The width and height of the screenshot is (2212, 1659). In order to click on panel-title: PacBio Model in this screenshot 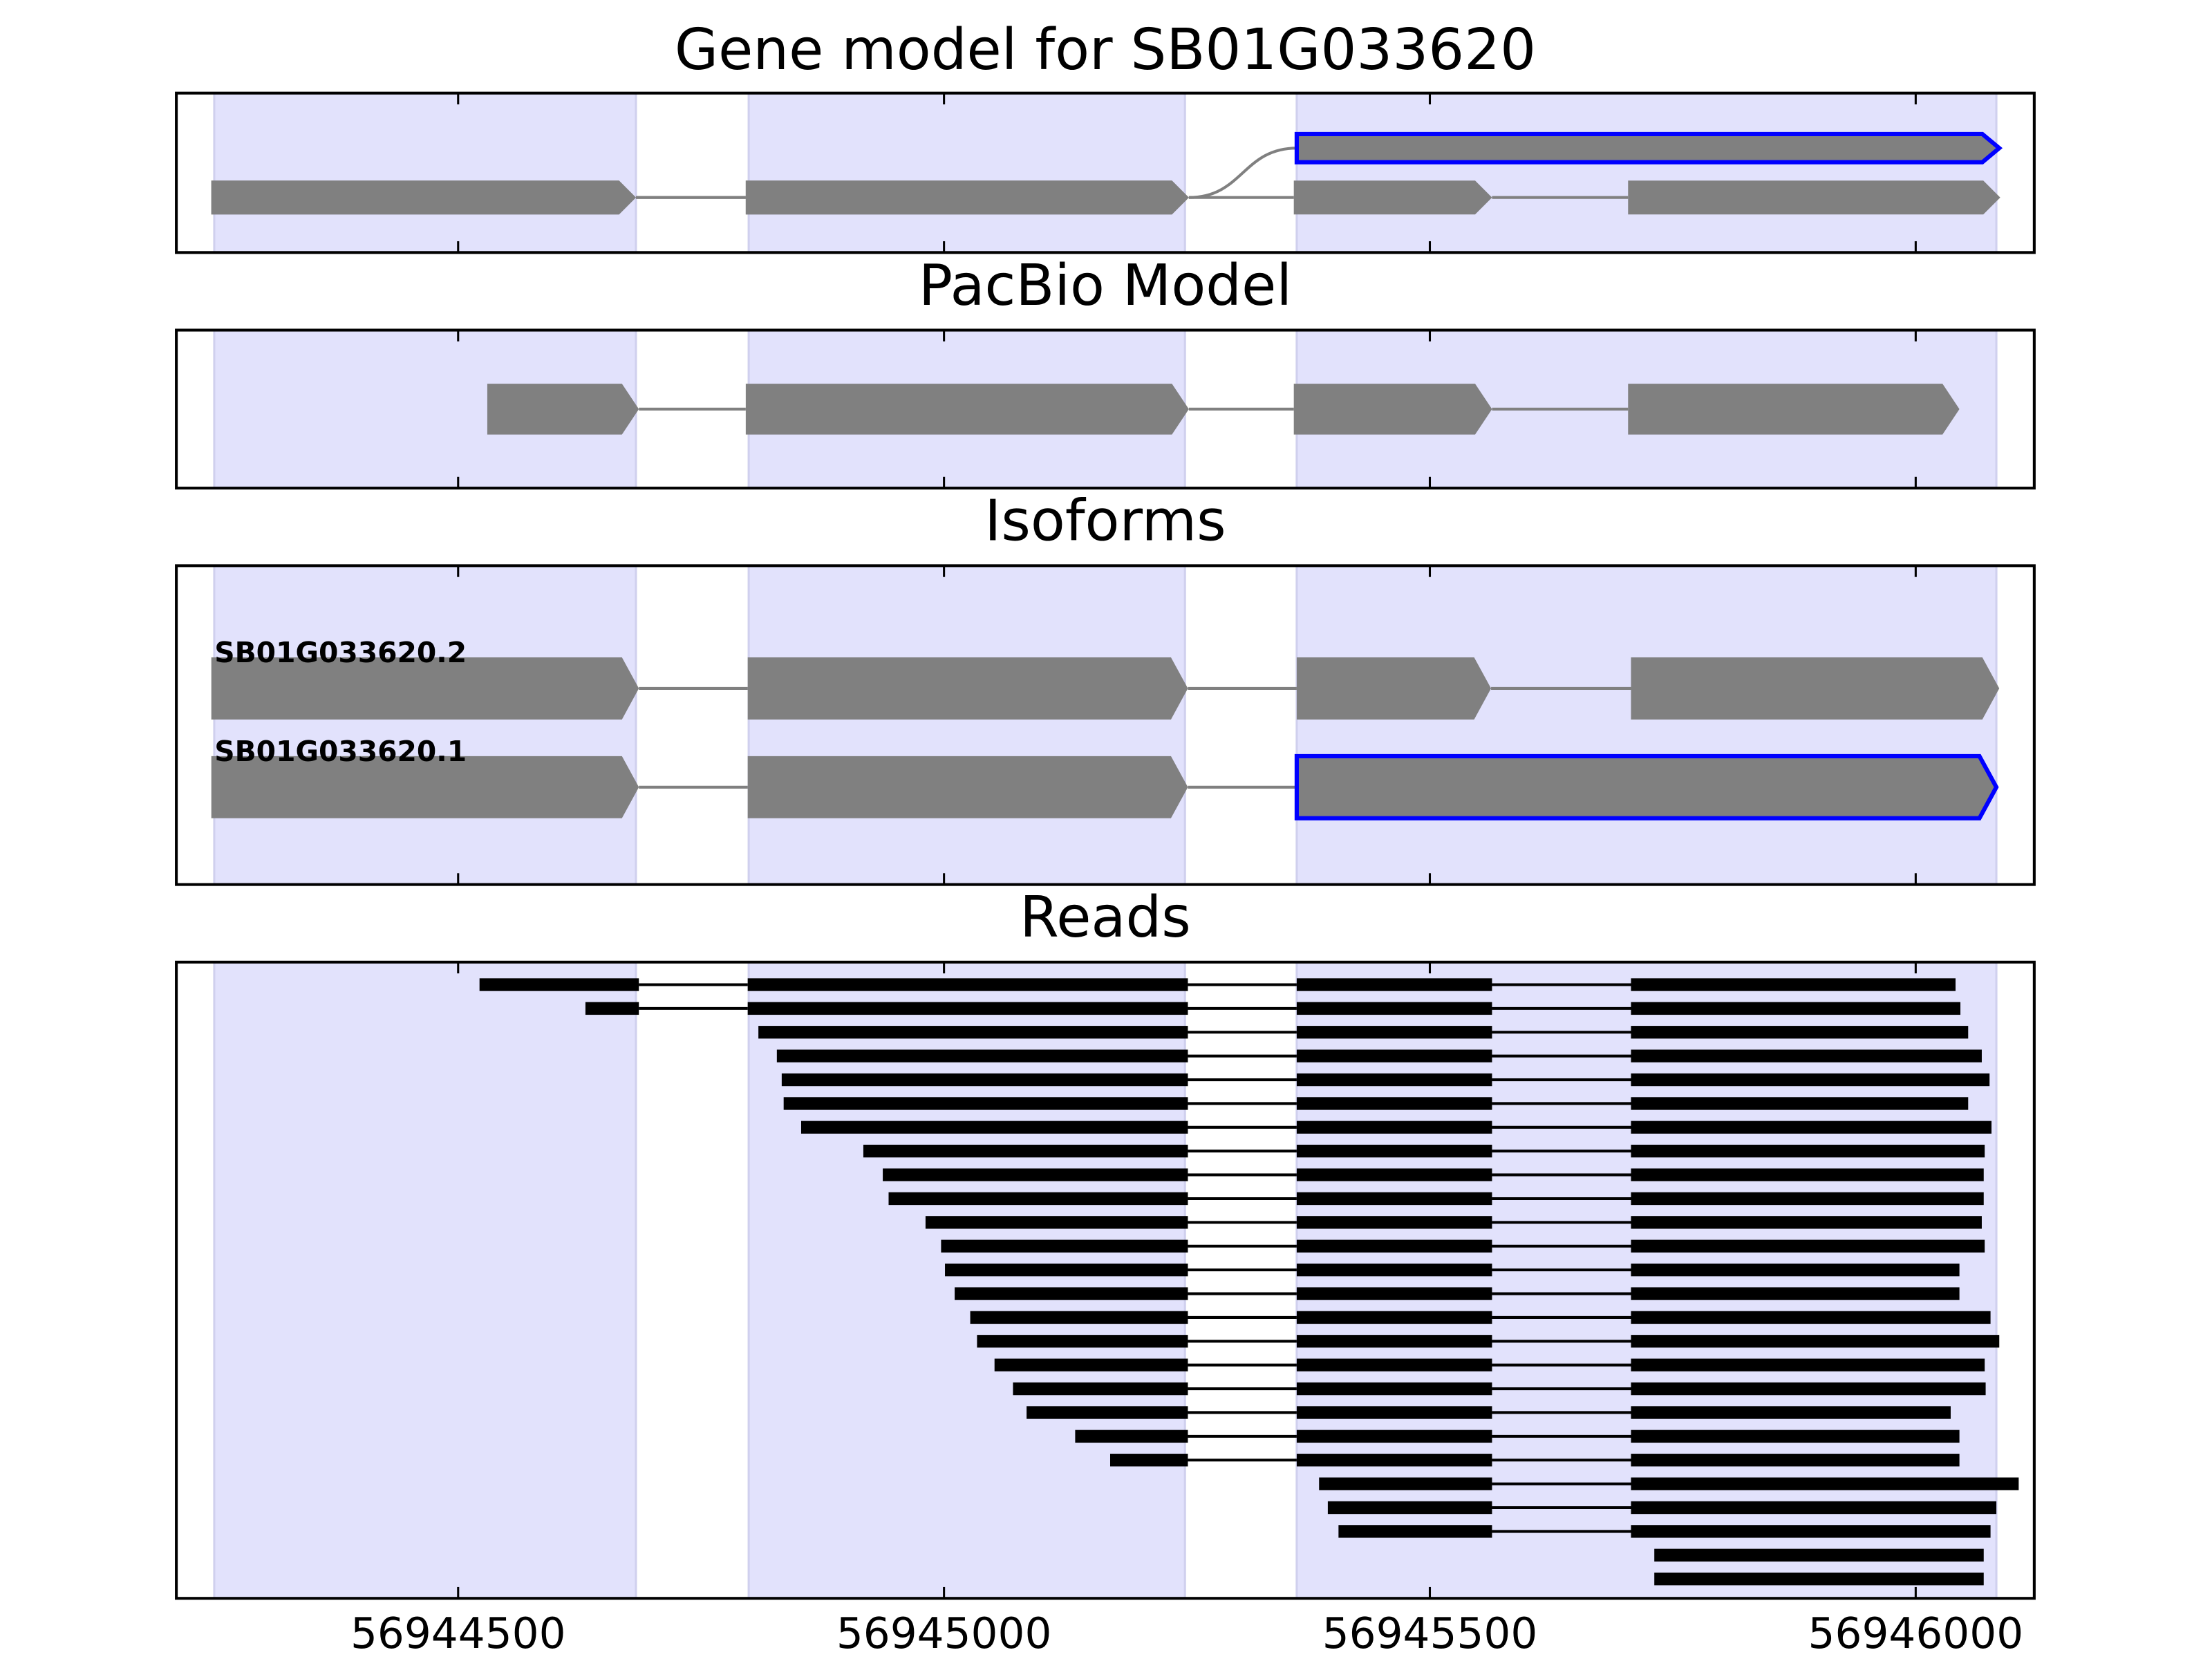, I will do `click(1105, 286)`.